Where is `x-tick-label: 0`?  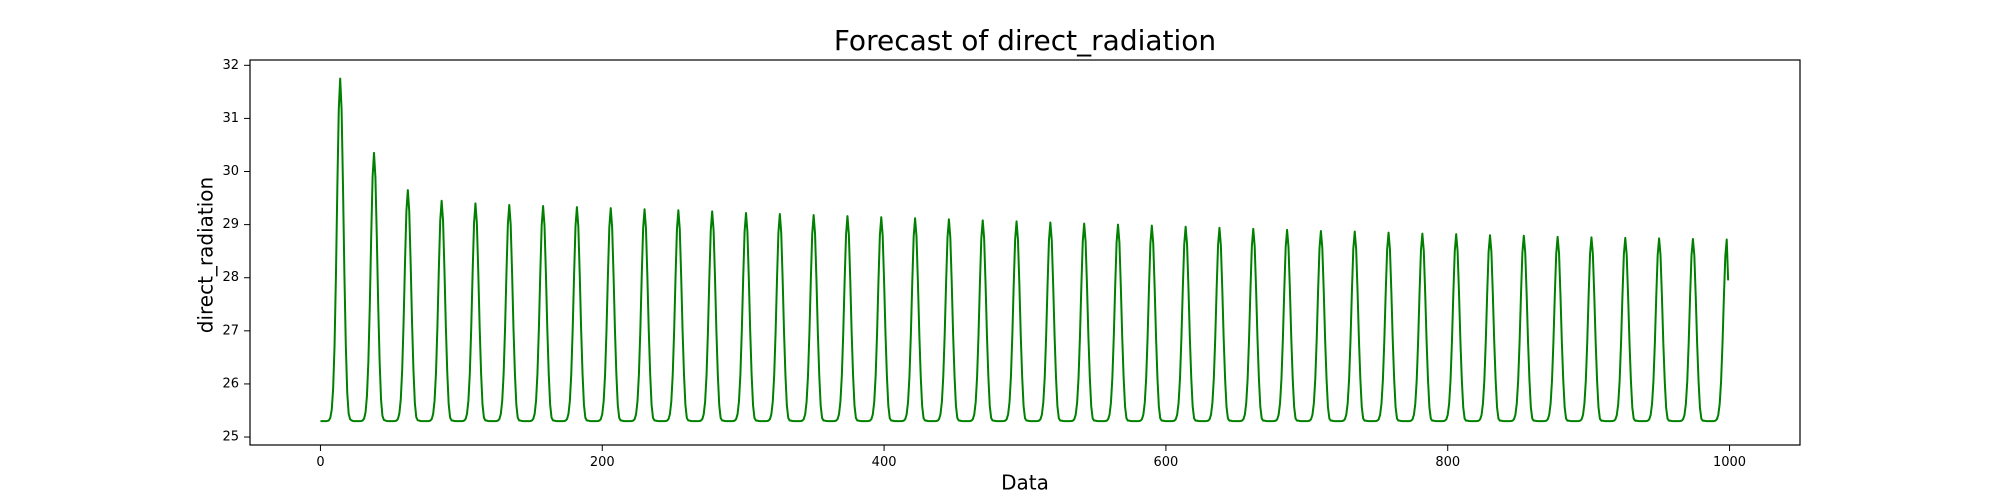
x-tick-label: 0 is located at coordinates (320, 462).